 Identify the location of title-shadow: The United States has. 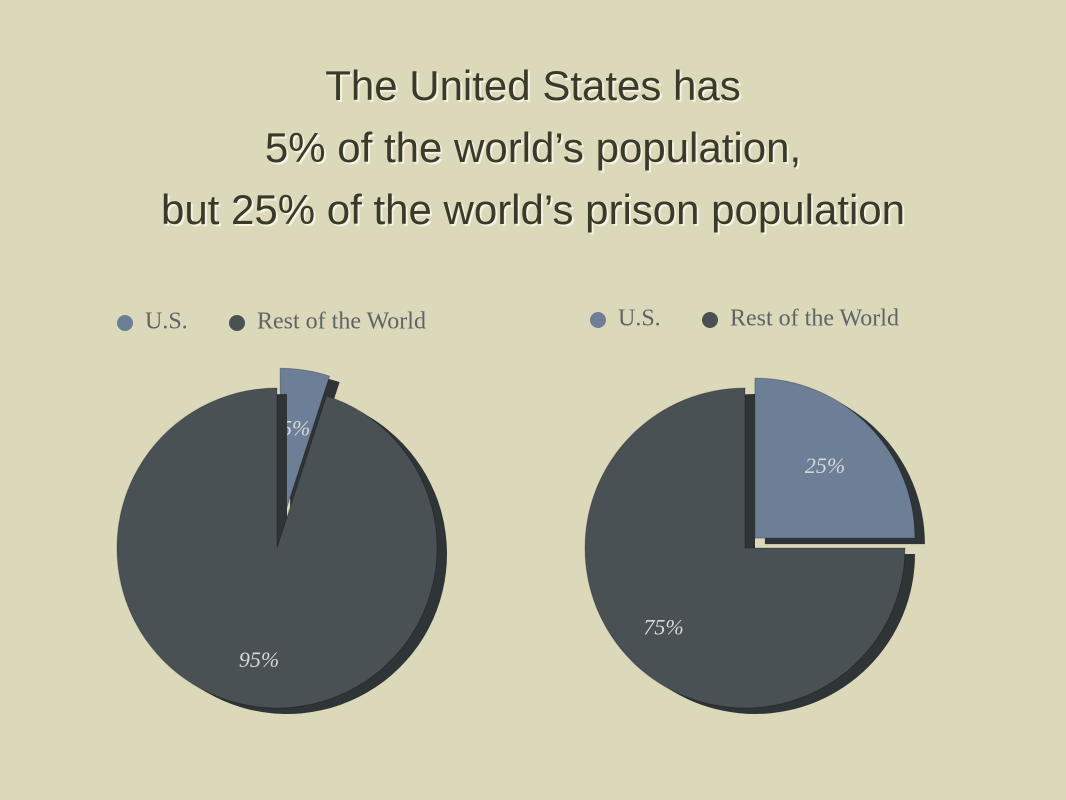
(535, 87).